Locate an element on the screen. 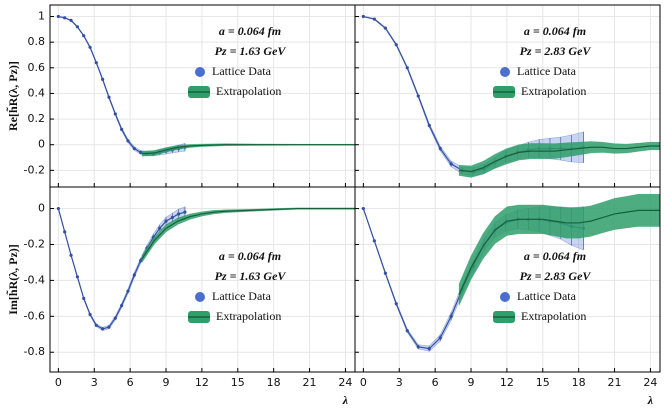 The image size is (664, 411). x-tick-label: 9 is located at coordinates (166, 382).